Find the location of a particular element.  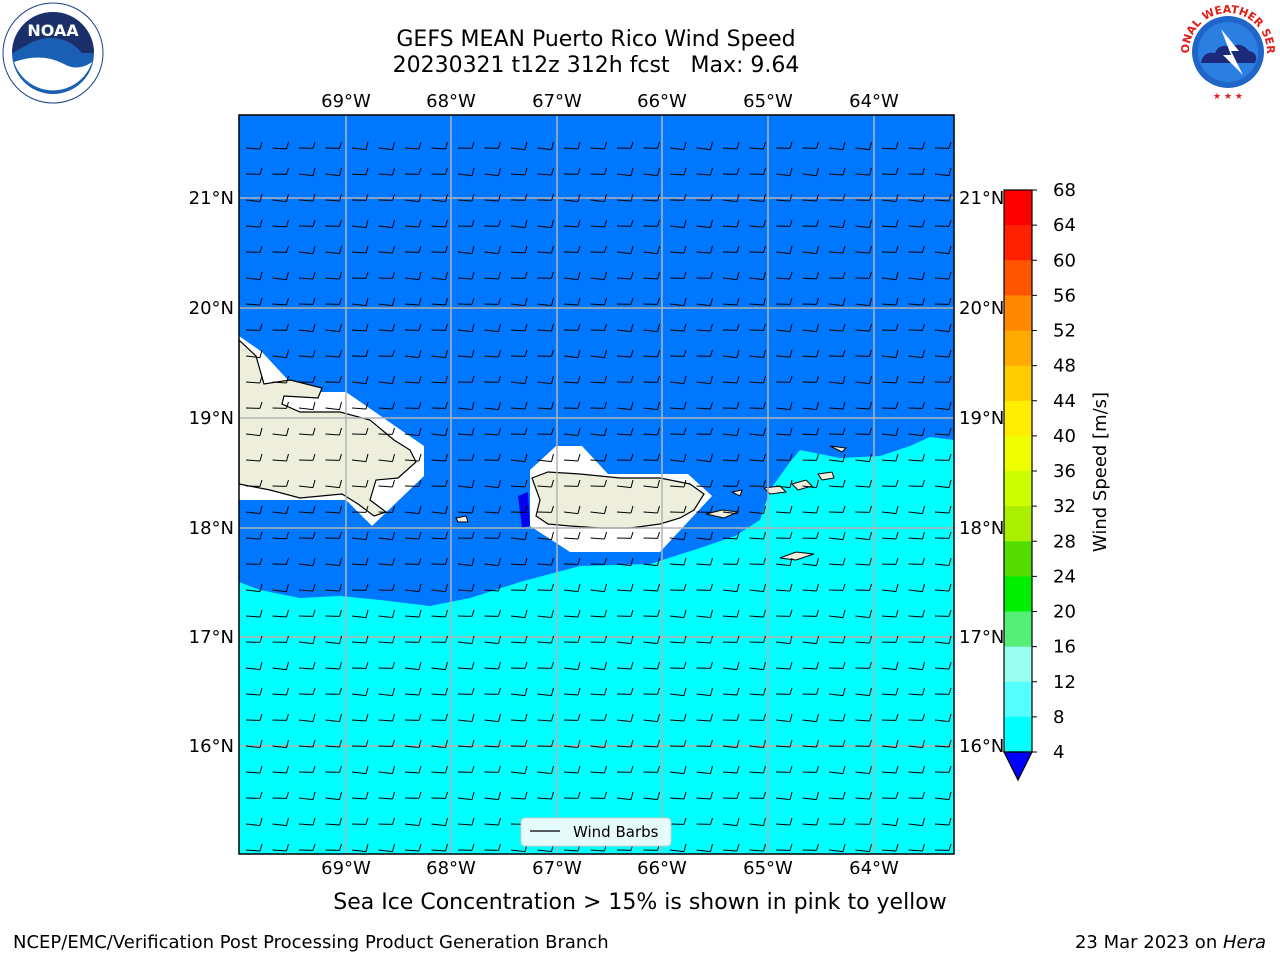

map-legend: Wind Barbs is located at coordinates (596, 832).